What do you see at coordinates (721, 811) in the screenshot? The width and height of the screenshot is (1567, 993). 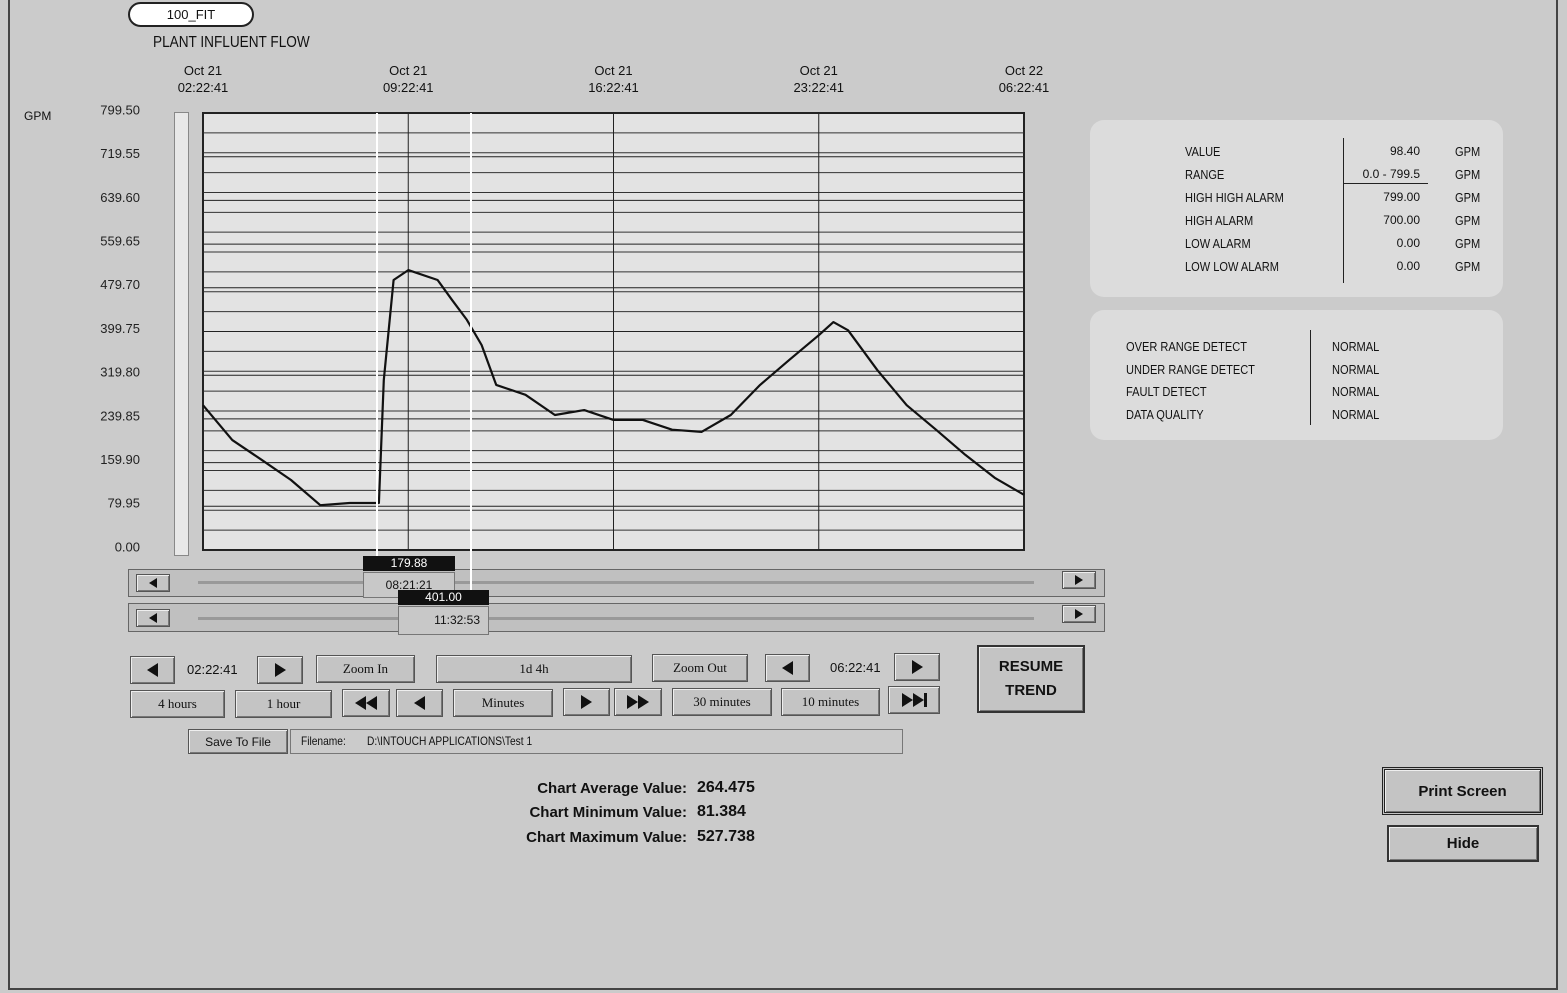 I see `stat-value: 81.384` at bounding box center [721, 811].